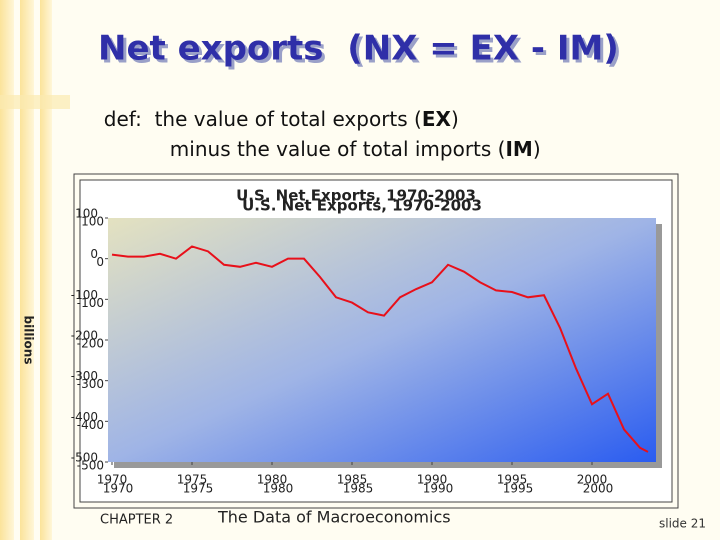 The image size is (720, 540). Describe the element at coordinates (192, 480) in the screenshot. I see `x-tick-label: 1975` at that location.